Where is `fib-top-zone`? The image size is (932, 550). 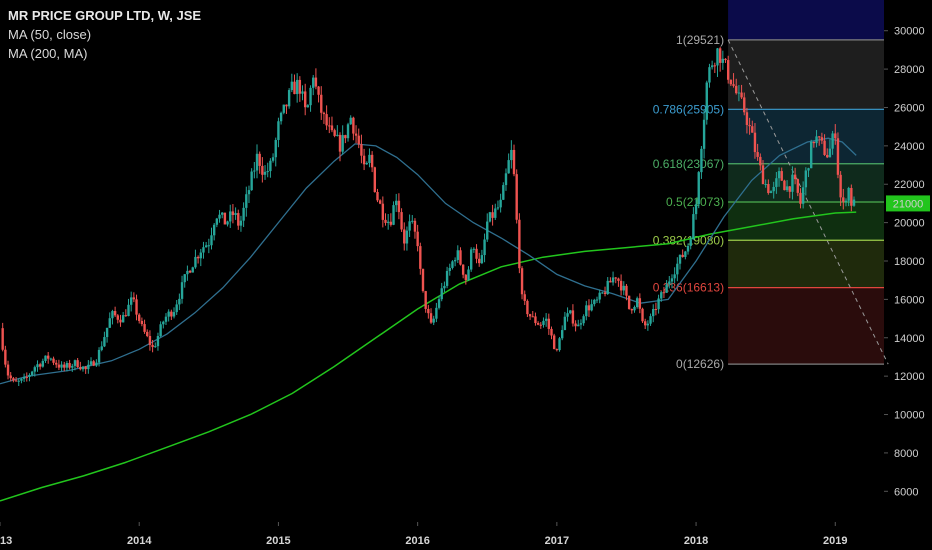
fib-top-zone is located at coordinates (806, 20).